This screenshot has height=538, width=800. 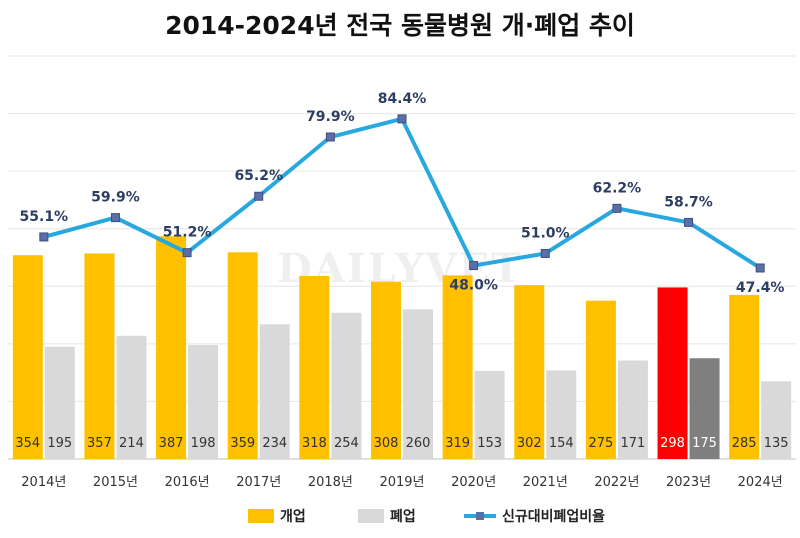 I want to click on x-tick-label: 2018년, so click(x=330, y=482).